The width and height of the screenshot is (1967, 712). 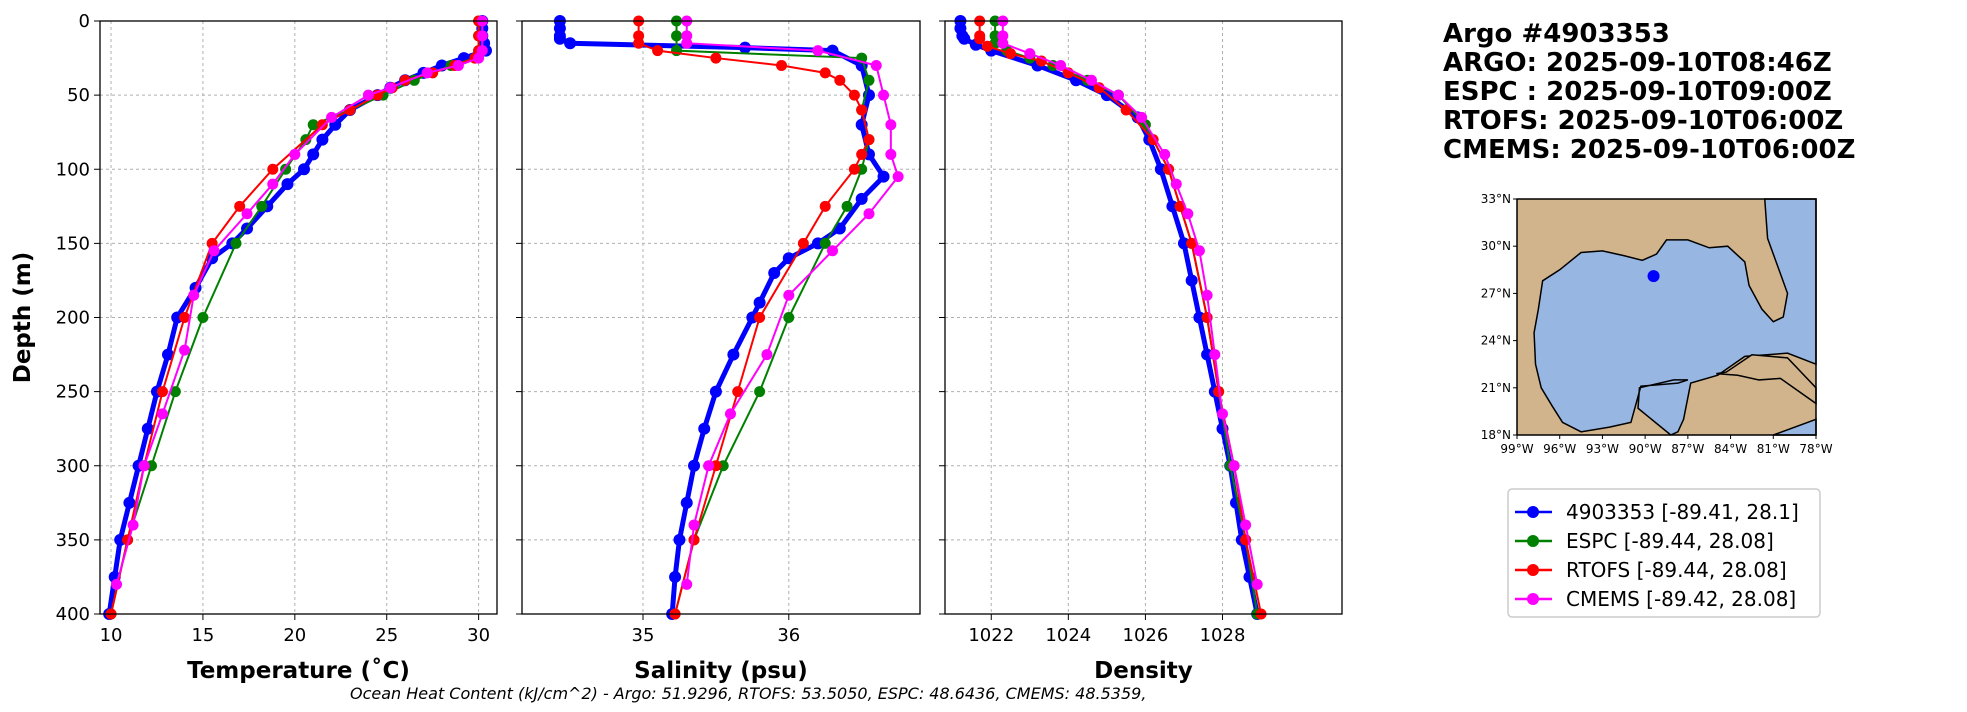 What do you see at coordinates (73, 318) in the screenshot?
I see `y-tick-label: 200` at bounding box center [73, 318].